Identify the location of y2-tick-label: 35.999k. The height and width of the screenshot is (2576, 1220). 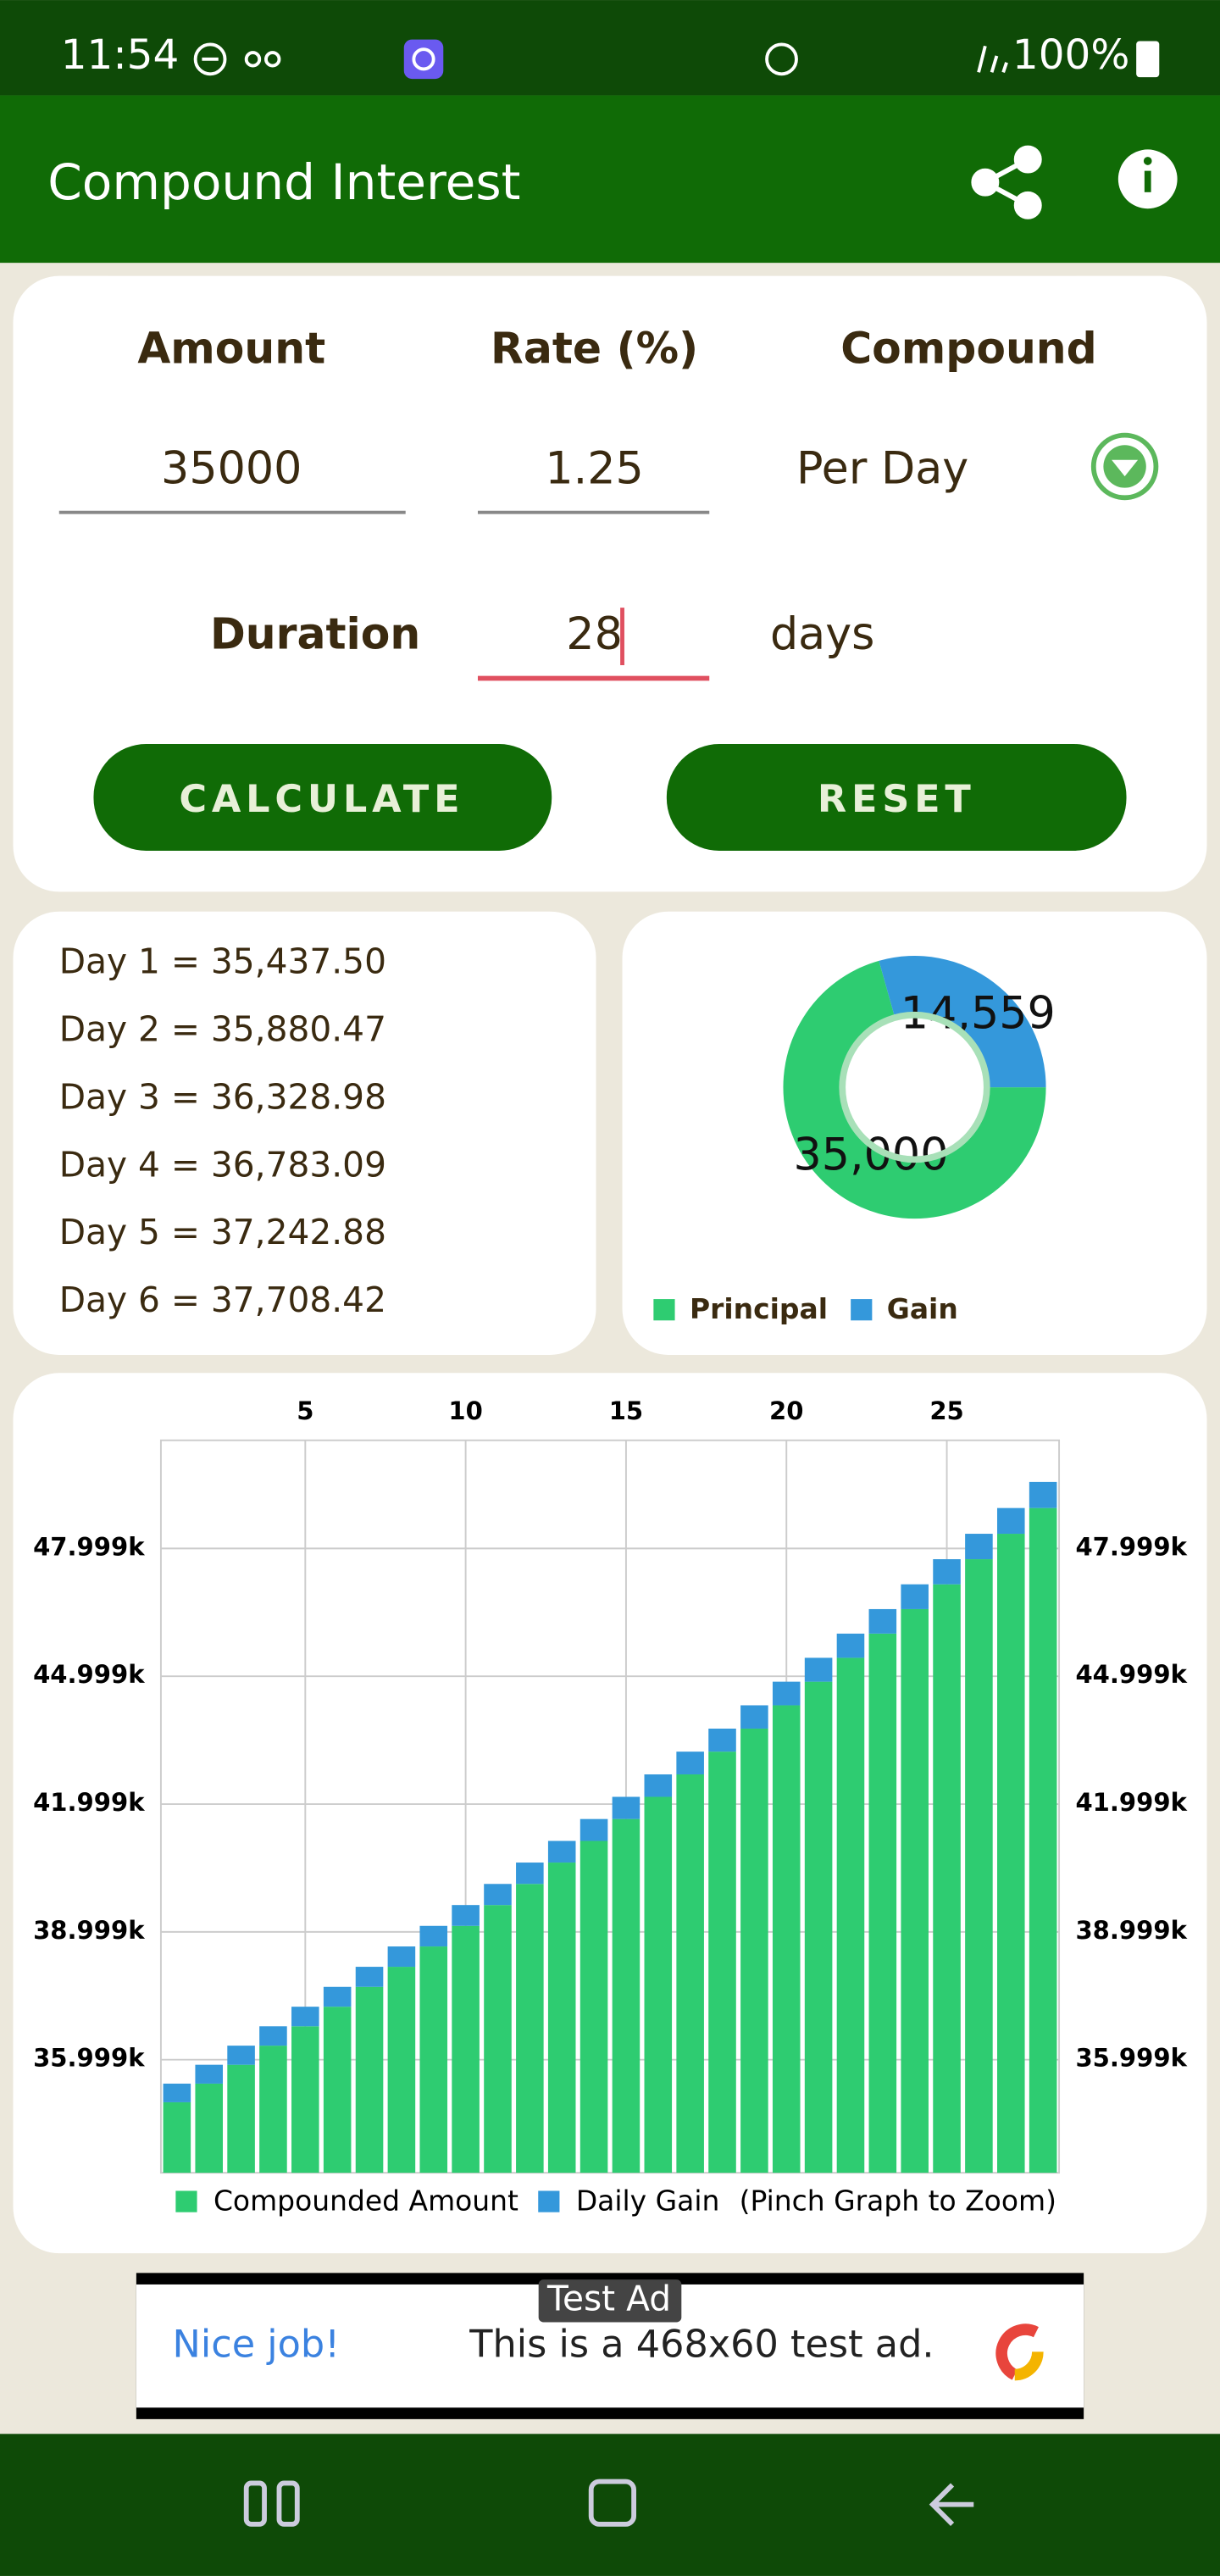
(1131, 2058).